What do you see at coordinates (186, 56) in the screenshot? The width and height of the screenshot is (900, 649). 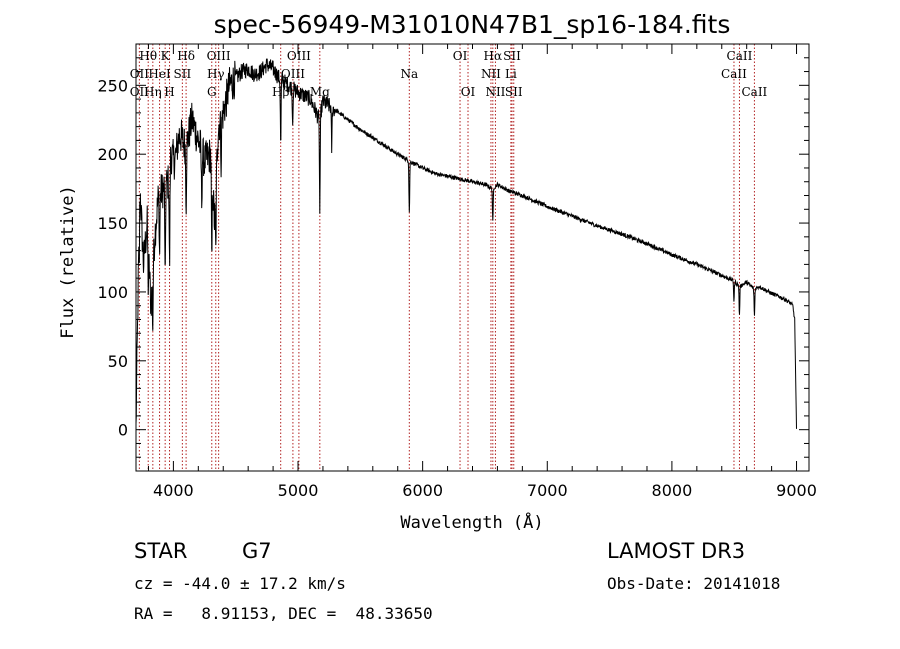 I see `line-marker-label: Hδ` at bounding box center [186, 56].